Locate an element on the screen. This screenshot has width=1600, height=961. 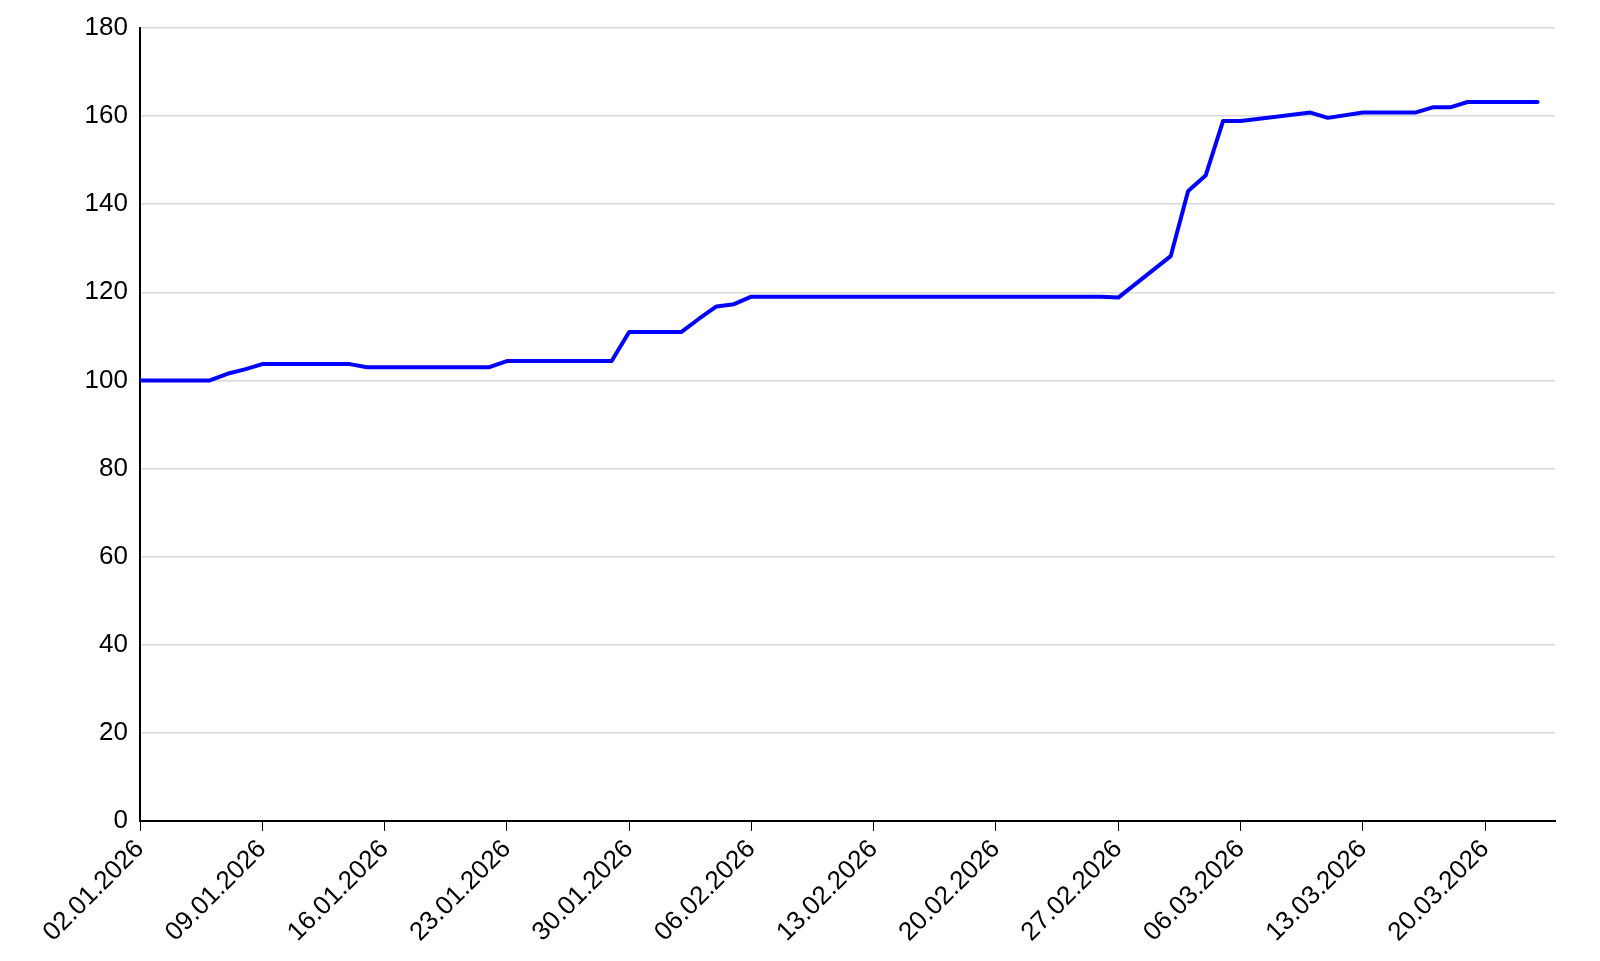
y-tick-label: 100 is located at coordinates (106, 378).